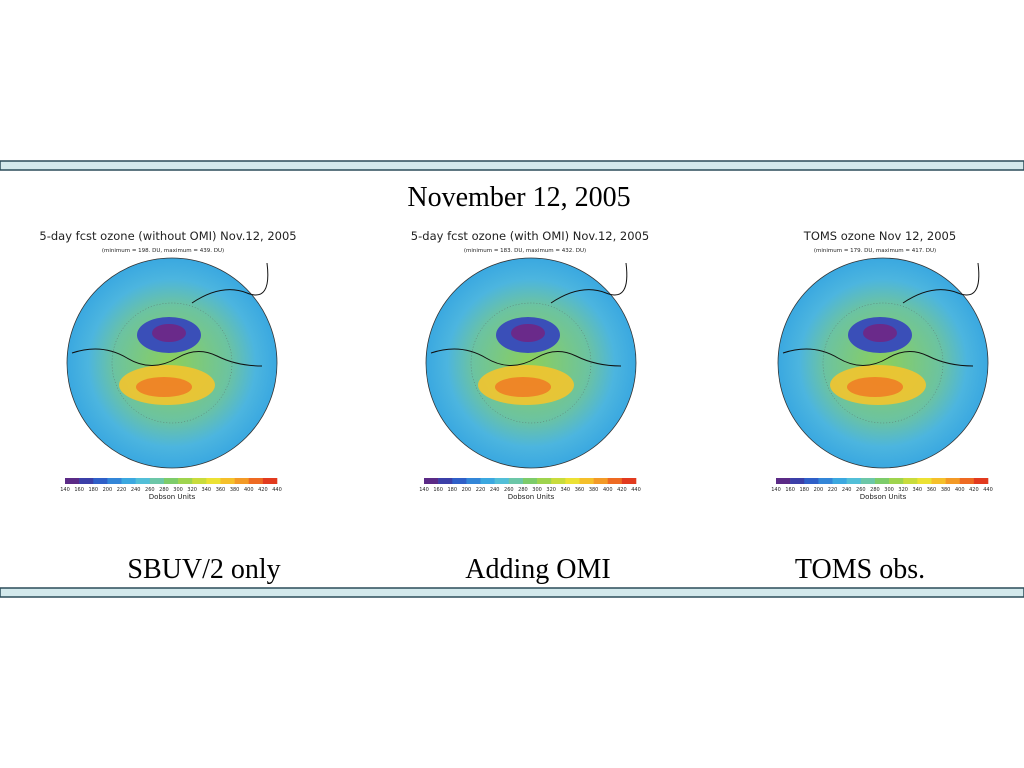 The height and width of the screenshot is (768, 1024). Describe the element at coordinates (875, 251) in the screenshot. I see `map-subtitle: (minimum = 179. DU, maximum = 417. DU)` at that location.